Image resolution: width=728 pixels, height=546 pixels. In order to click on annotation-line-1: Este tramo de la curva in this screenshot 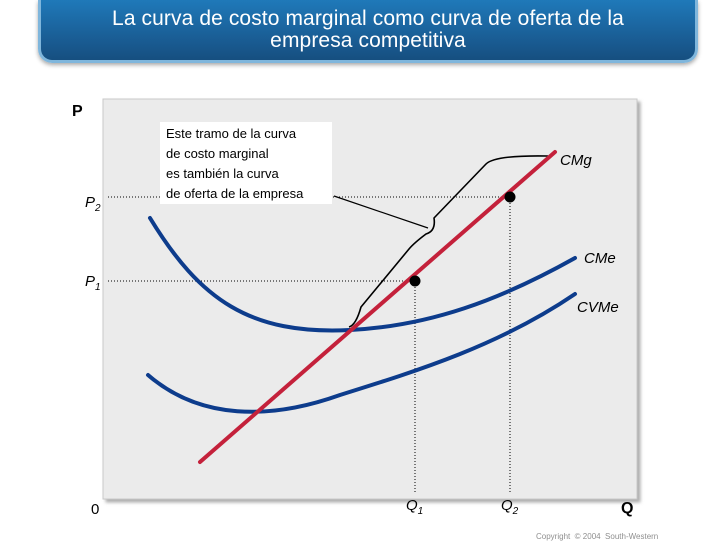, I will do `click(231, 133)`.